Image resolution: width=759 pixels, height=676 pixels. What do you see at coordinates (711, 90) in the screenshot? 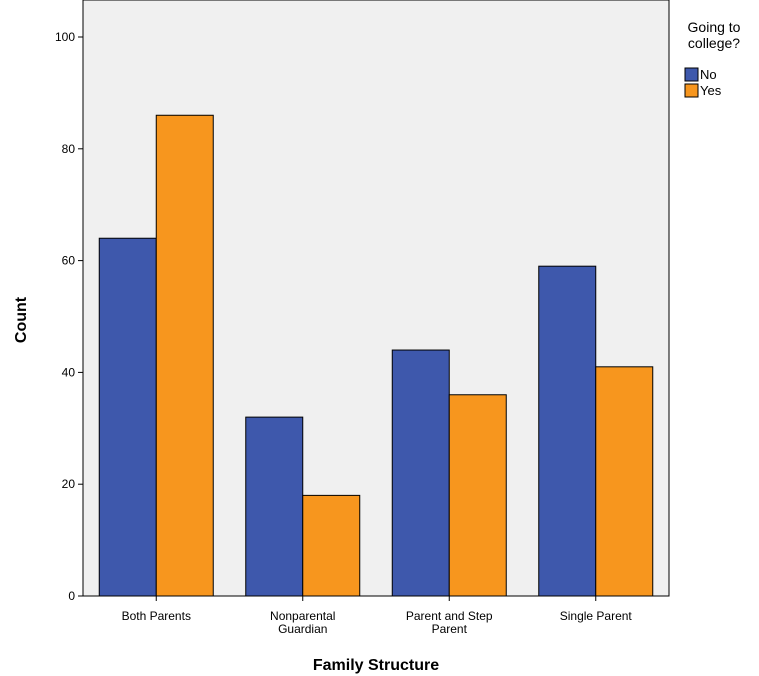
I see `legend-label-yes: Yes` at bounding box center [711, 90].